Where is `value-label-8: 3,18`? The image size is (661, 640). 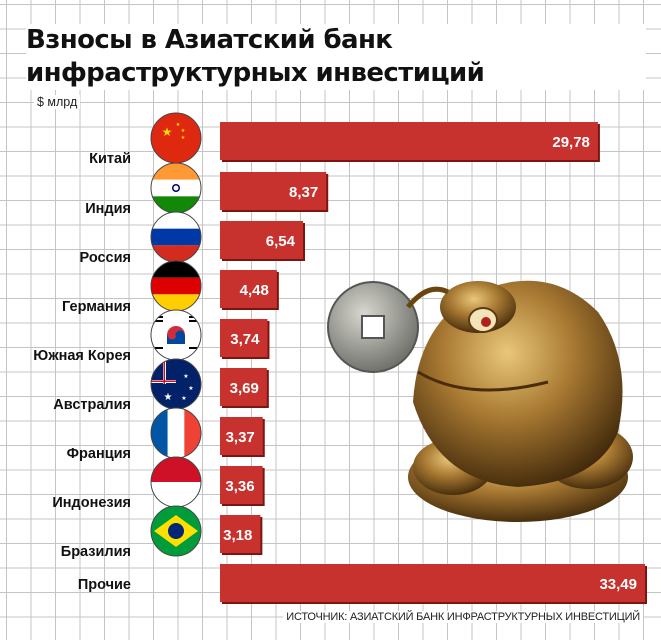
value-label-8: 3,18 is located at coordinates (237, 535).